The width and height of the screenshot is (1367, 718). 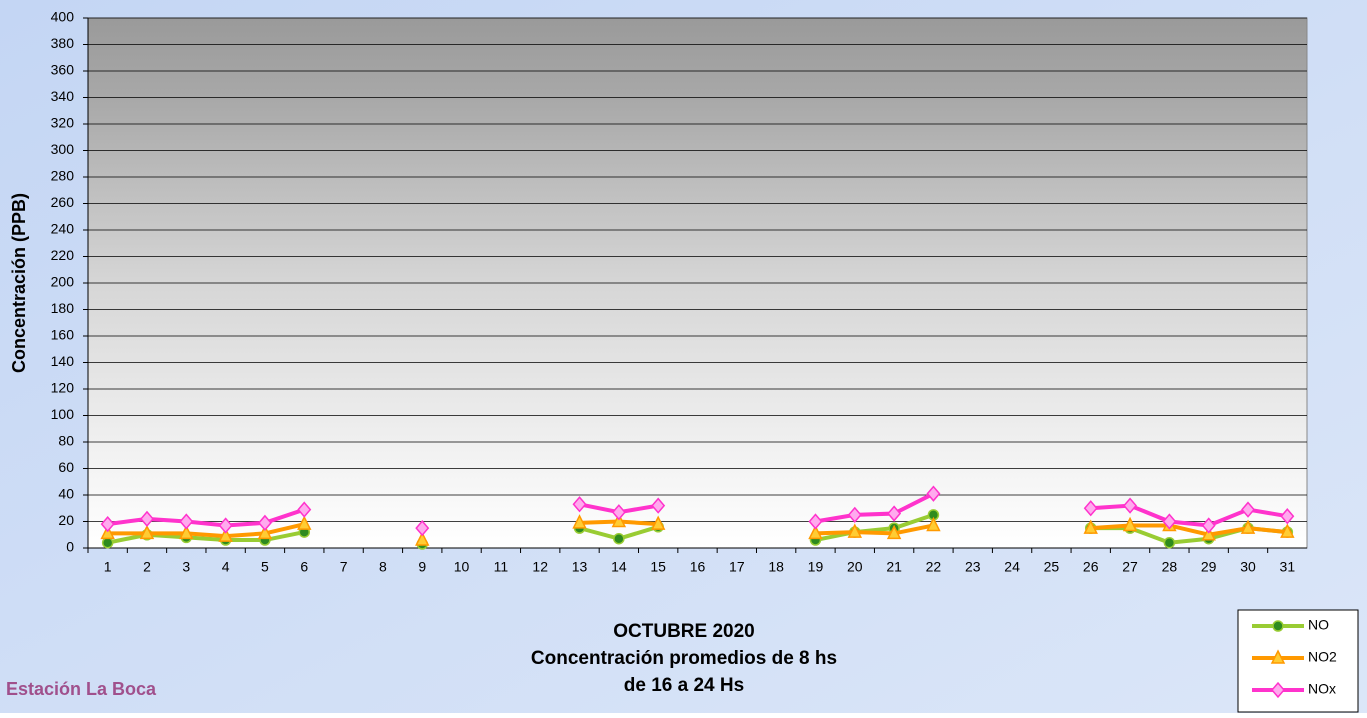 I want to click on x-tick-label: 26, so click(x=1091, y=567).